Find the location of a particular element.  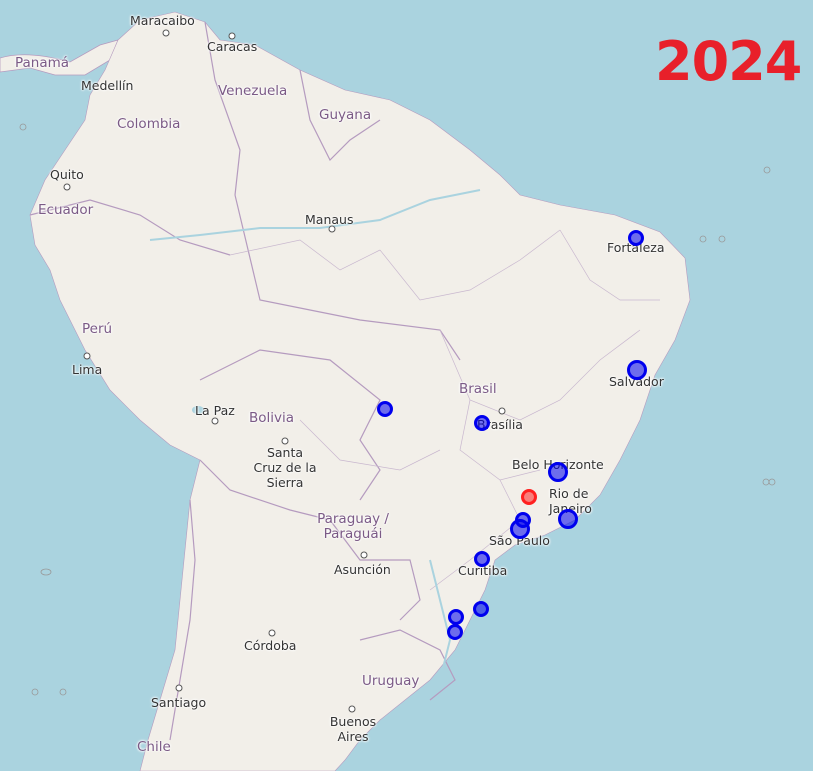

marker-belo-horizonte is located at coordinates (558, 472).